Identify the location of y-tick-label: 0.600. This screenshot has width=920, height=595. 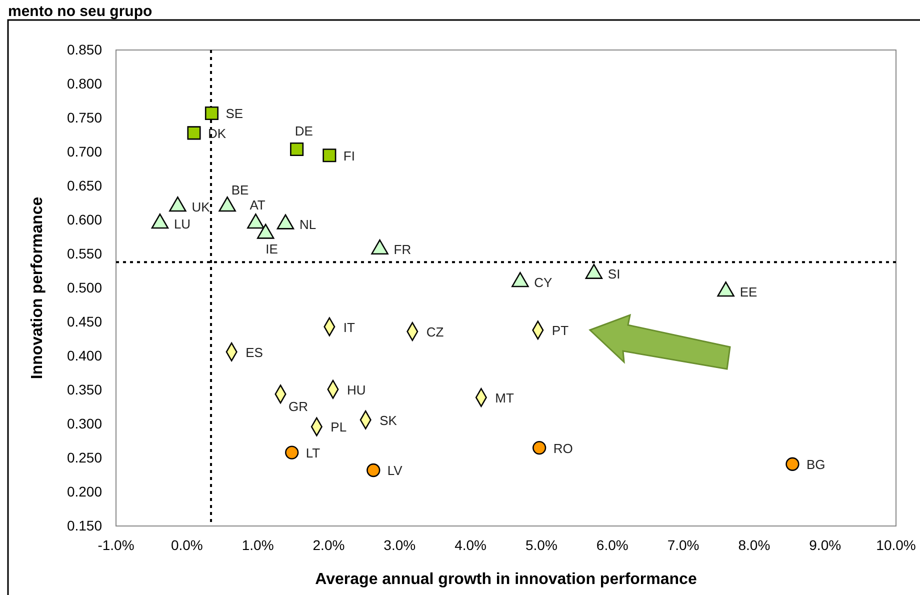
(84, 219).